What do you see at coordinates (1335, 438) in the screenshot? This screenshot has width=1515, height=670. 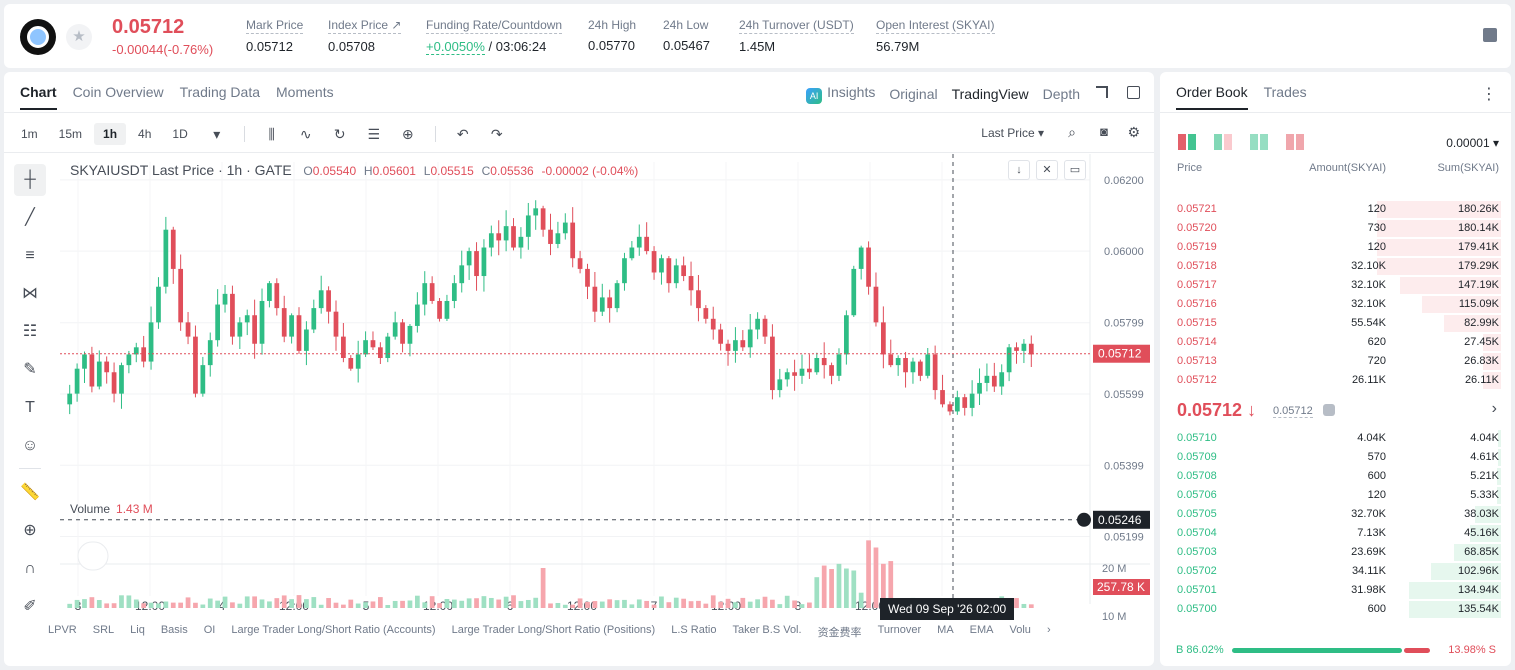 I see `bid-row: 0.05710 4.04K 4.04K` at bounding box center [1335, 438].